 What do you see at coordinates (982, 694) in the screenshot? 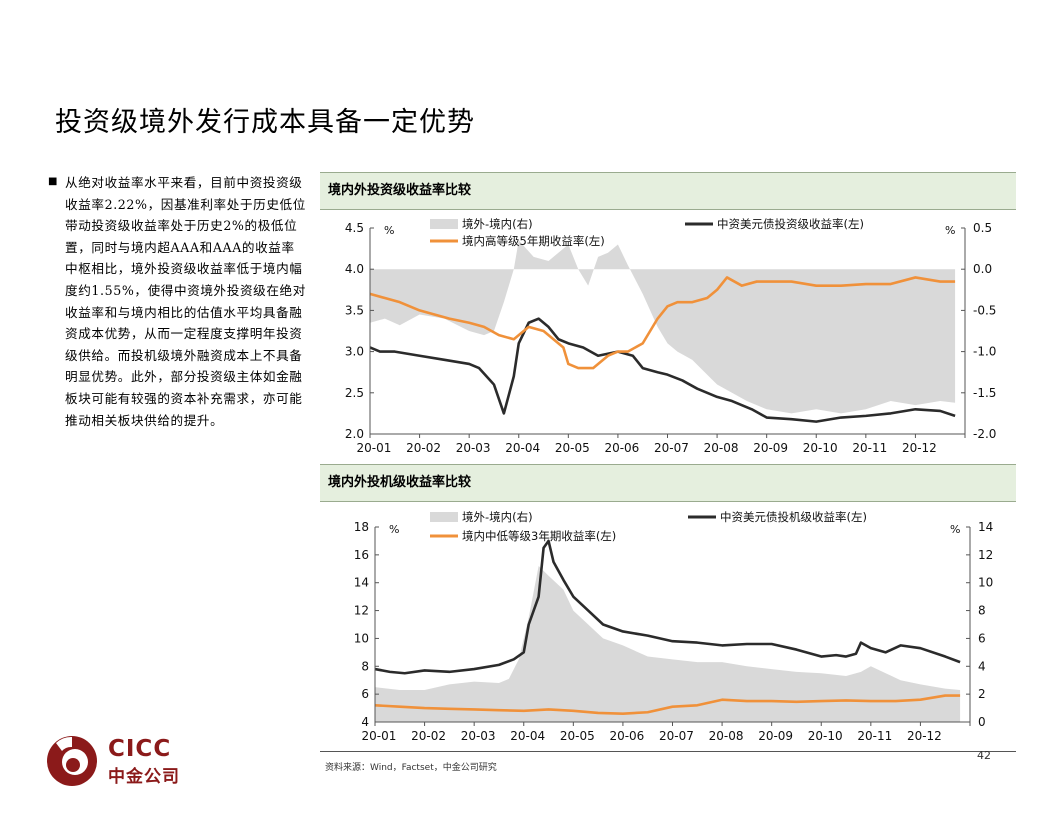
I see `right-tick-label: 2` at bounding box center [982, 694].